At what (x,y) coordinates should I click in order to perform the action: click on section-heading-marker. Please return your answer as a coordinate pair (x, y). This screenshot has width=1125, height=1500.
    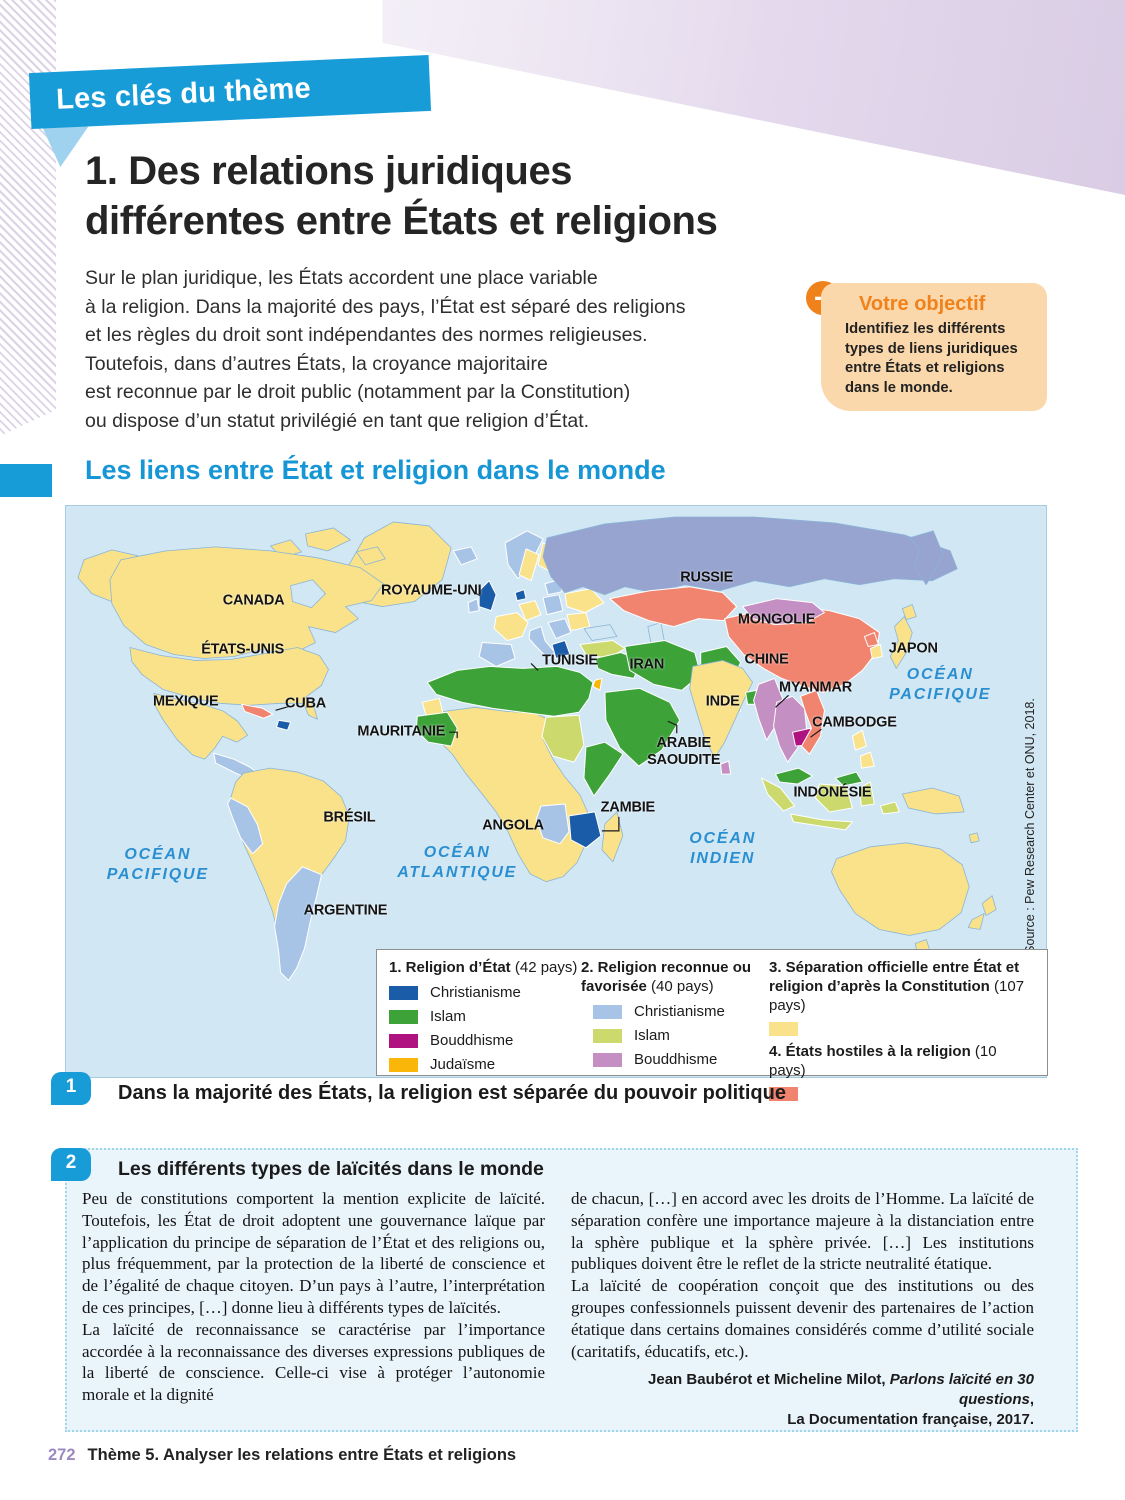
    Looking at the image, I should click on (26, 480).